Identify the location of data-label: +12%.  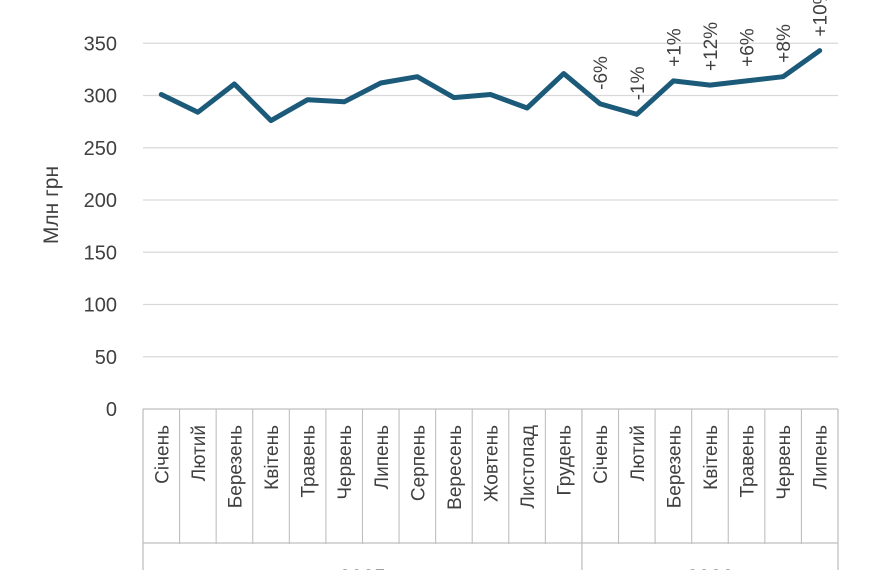
(711, 46).